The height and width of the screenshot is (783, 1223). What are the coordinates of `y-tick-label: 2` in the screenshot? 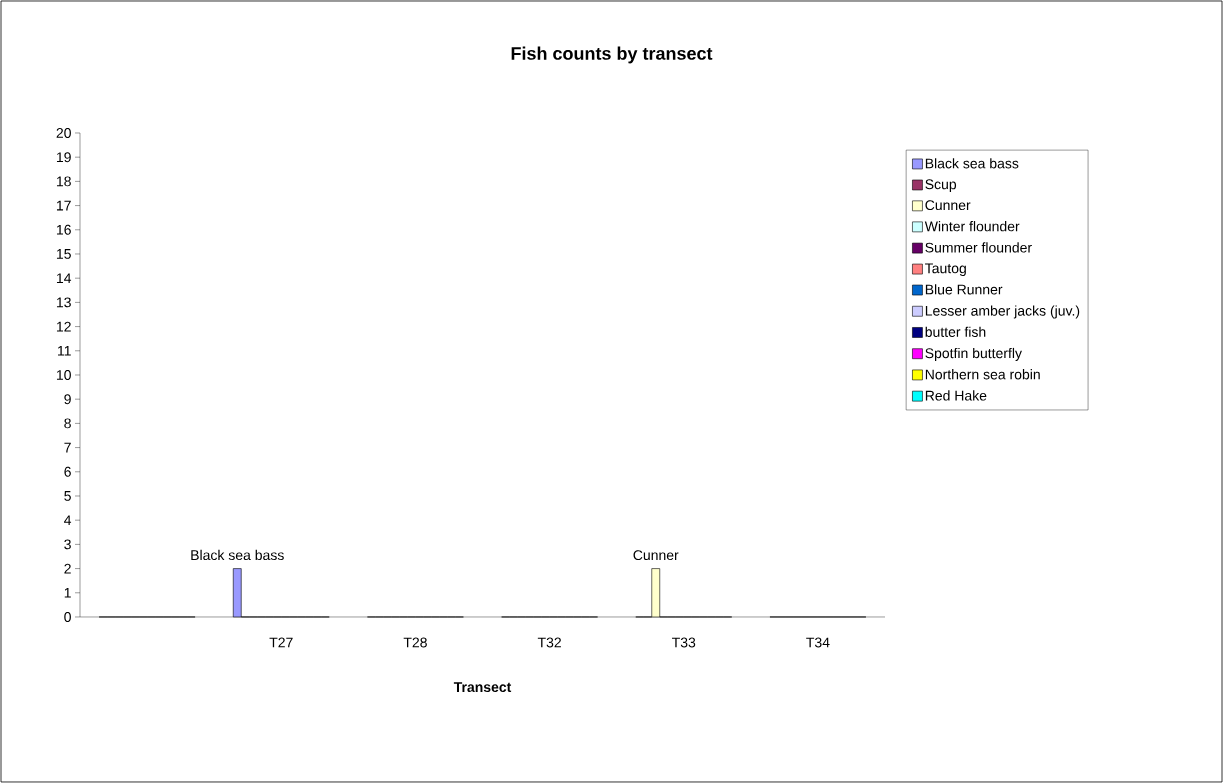 It's located at (67, 568).